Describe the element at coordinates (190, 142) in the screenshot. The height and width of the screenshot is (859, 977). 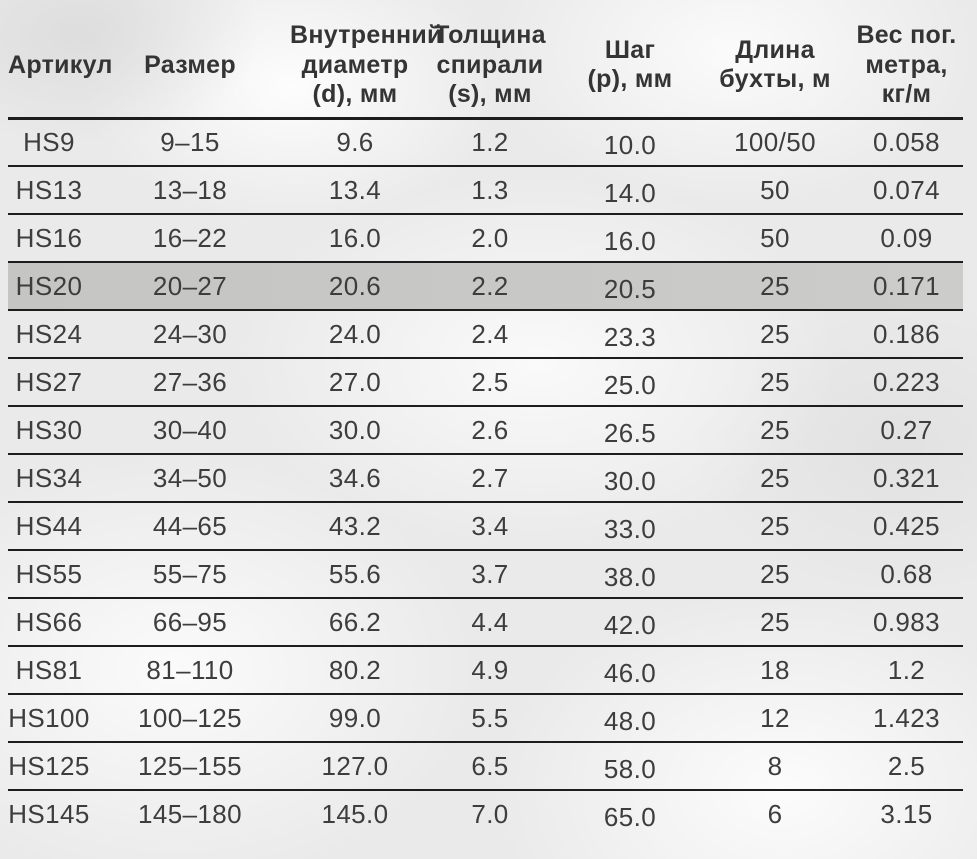
I see `table-cell: 9–15` at that location.